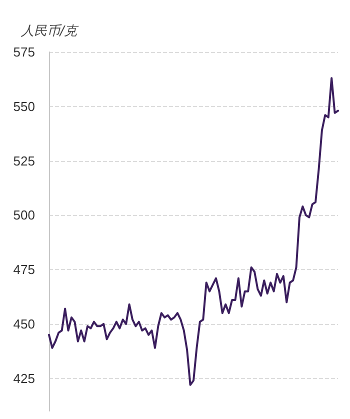 The height and width of the screenshot is (419, 350). Describe the element at coordinates (50, 31) in the screenshot. I see `y-axis-title: 人民币/克` at that location.